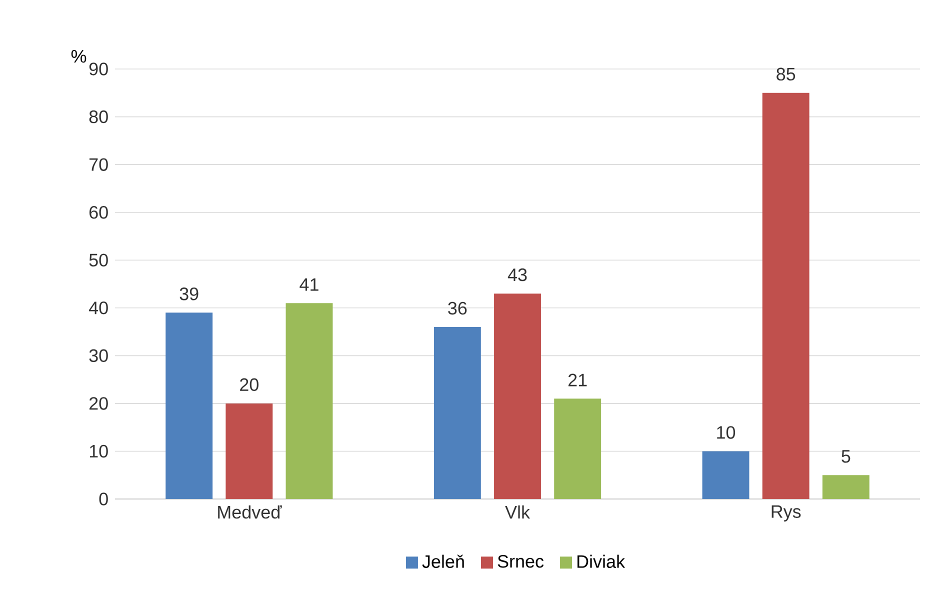  I want to click on y-tick-label: 80, so click(98, 117).